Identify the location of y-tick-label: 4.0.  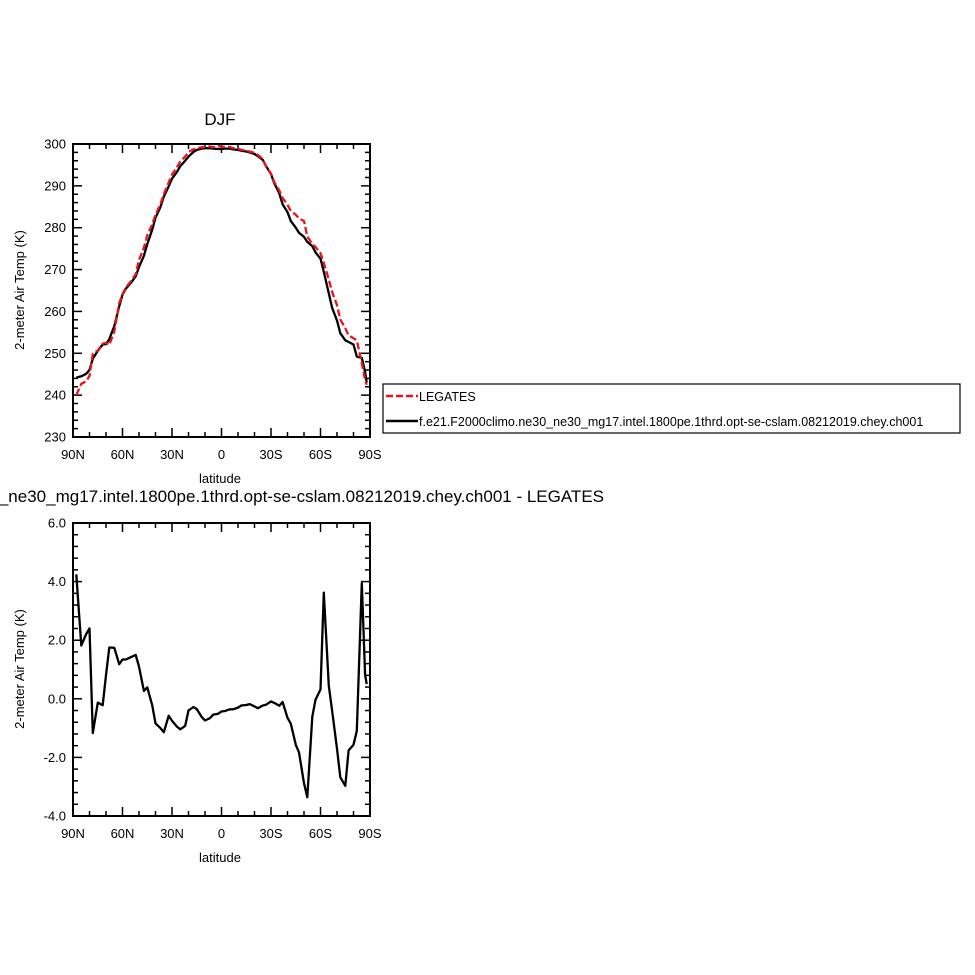
(57, 581).